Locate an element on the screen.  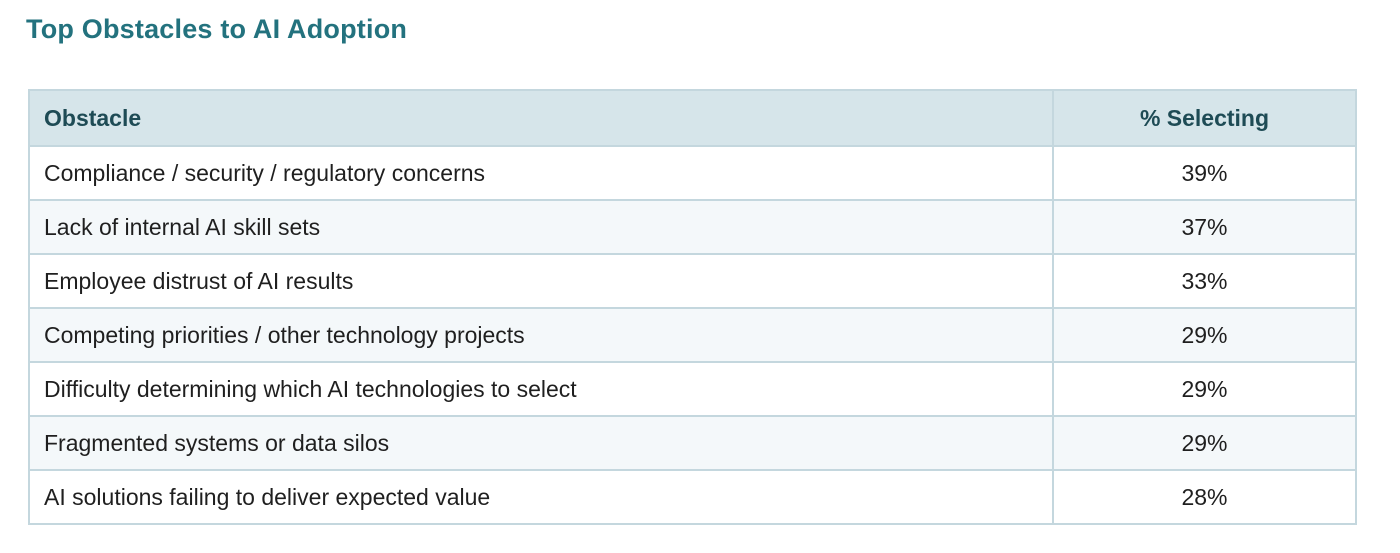
table-row: Employee distrust of AI results 33% is located at coordinates (692, 281).